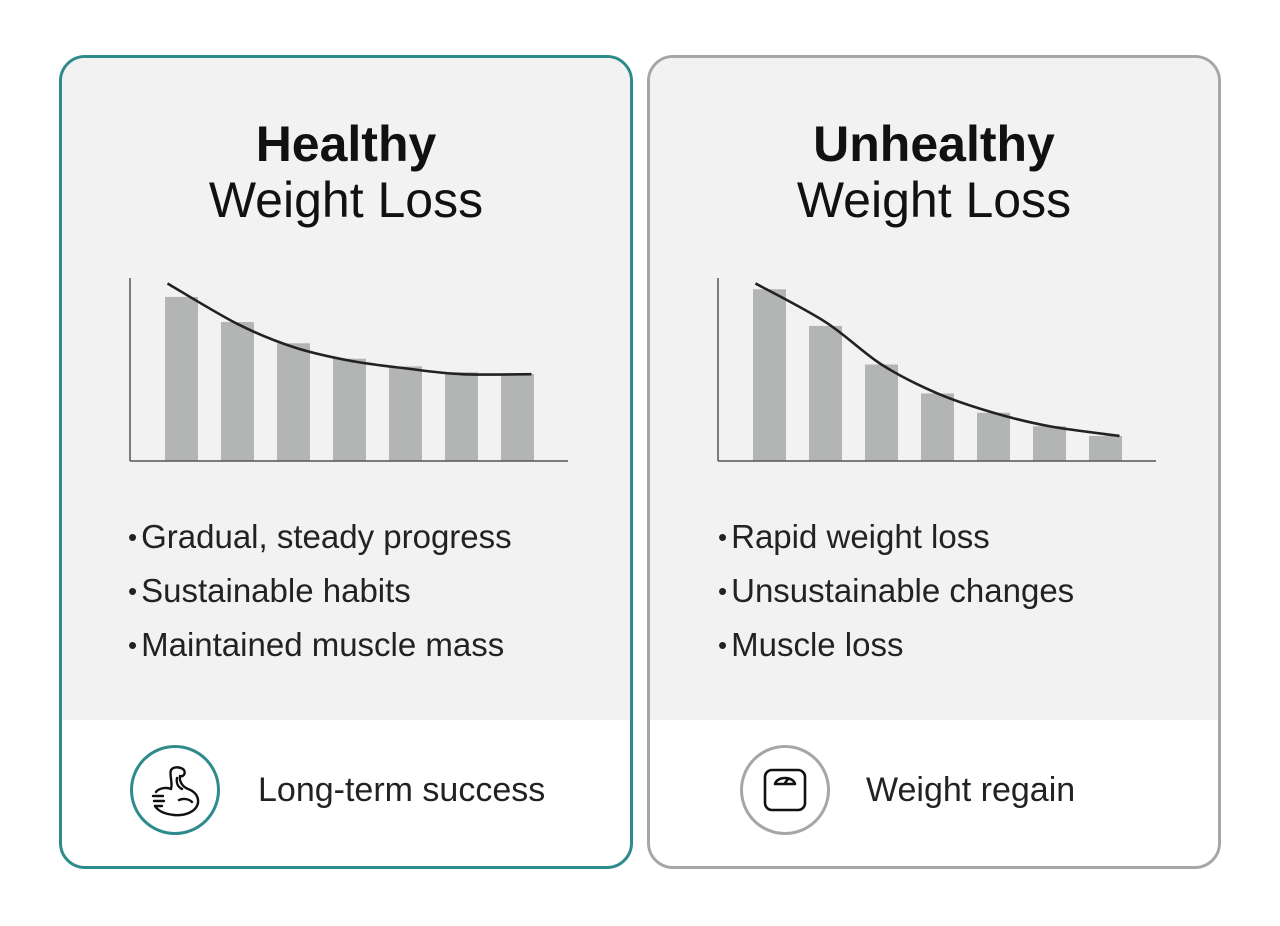 The height and width of the screenshot is (926, 1280). I want to click on bullet-item: Sustainable habits, so click(320, 591).